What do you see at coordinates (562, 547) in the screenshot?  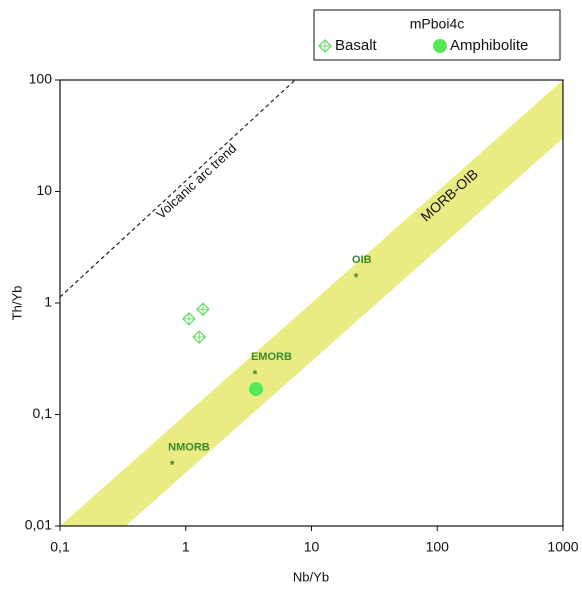 I see `x-tick-label: 1000` at bounding box center [562, 547].